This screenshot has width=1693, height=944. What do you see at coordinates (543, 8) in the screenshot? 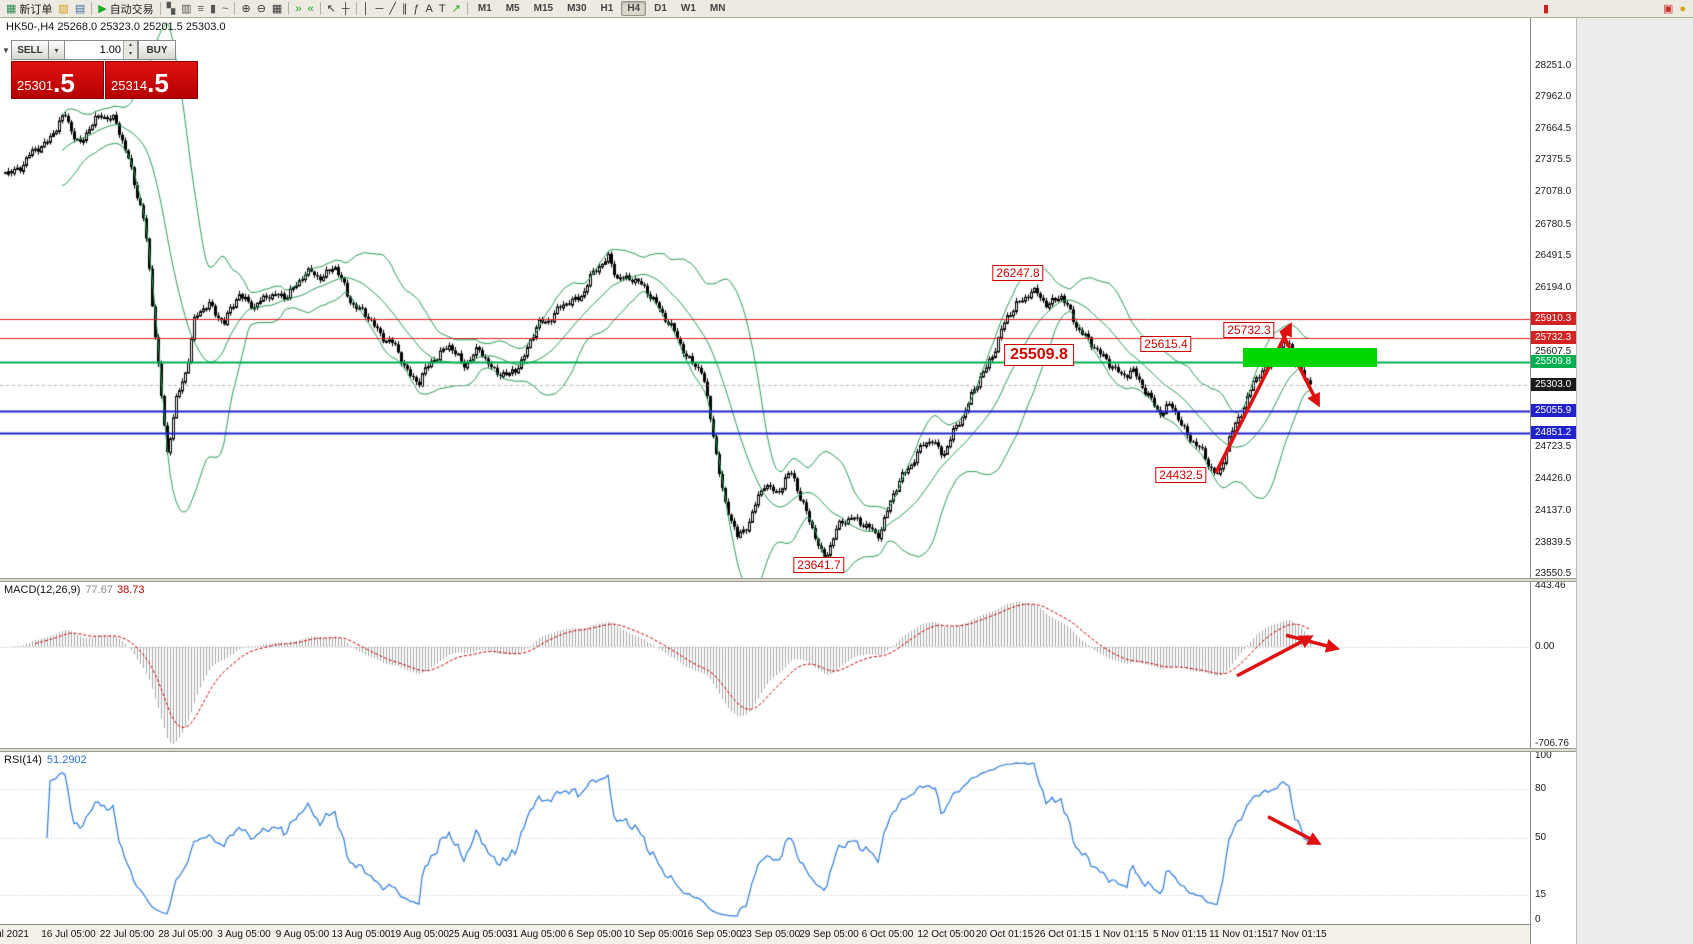
I see `timeframe-m15-button: M15` at bounding box center [543, 8].